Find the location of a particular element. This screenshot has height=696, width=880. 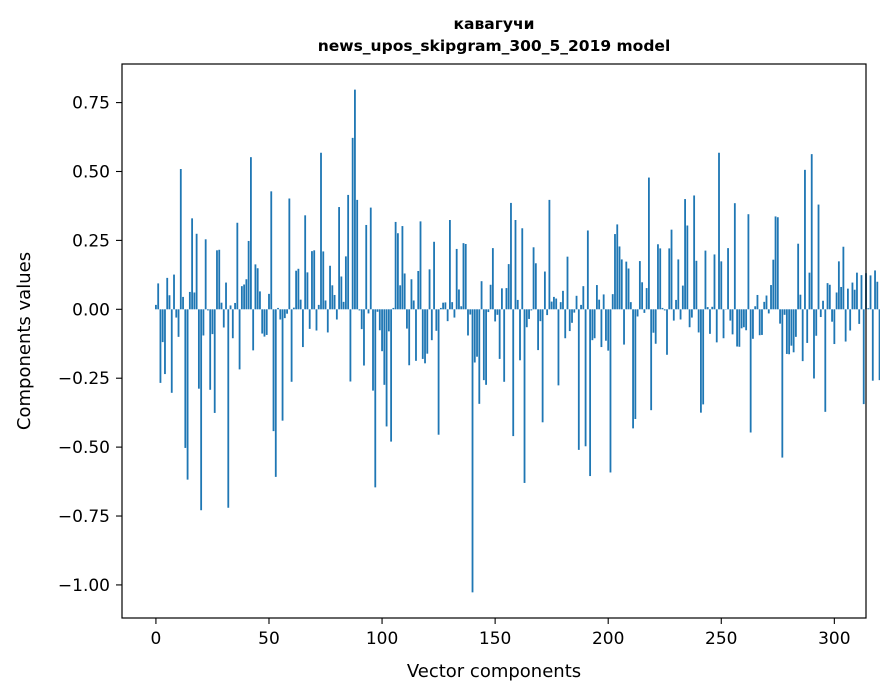

x-tick-label: 300 is located at coordinates (834, 639).